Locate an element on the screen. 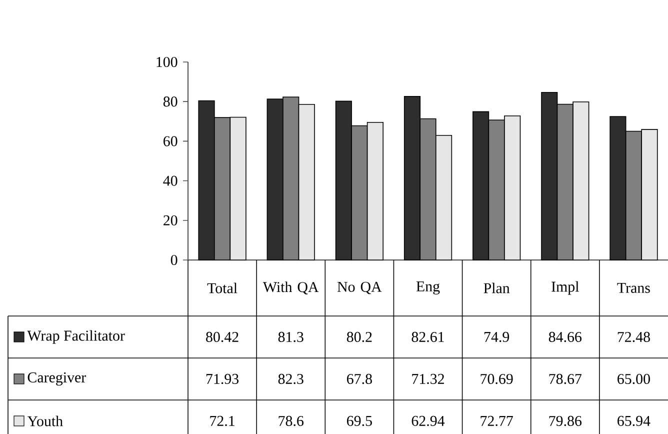 Image resolution: width=668 pixels, height=434 pixels. legend-label: Wrap Facilitator is located at coordinates (76, 337).